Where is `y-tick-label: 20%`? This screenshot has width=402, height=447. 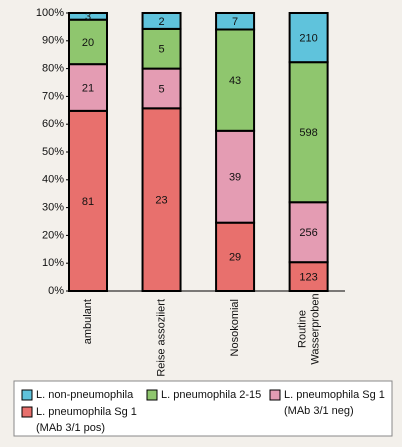 y-tick-label: 20% is located at coordinates (53, 235).